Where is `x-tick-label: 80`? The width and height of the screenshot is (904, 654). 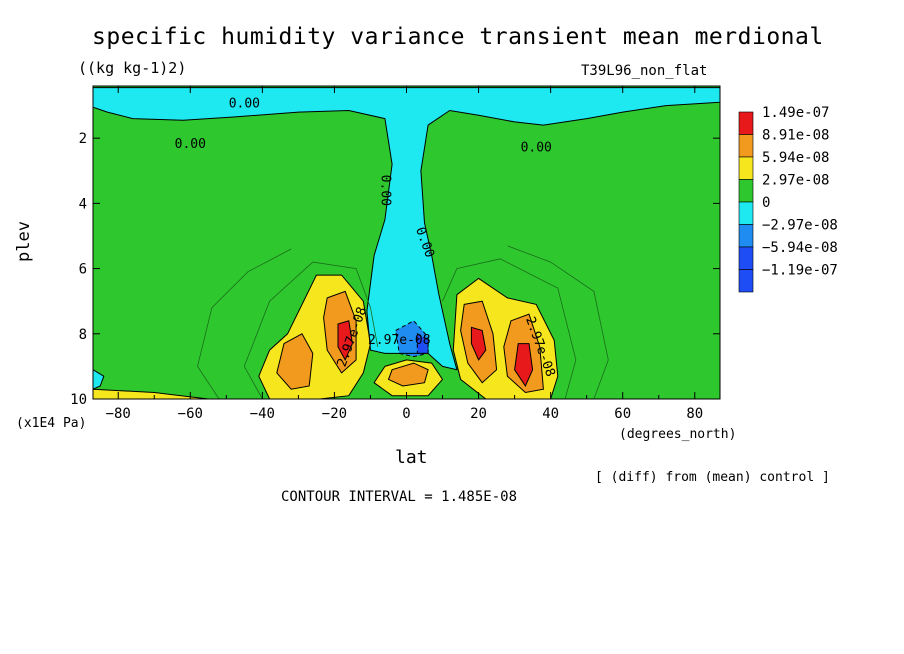 x-tick-label: 80 is located at coordinates (694, 414).